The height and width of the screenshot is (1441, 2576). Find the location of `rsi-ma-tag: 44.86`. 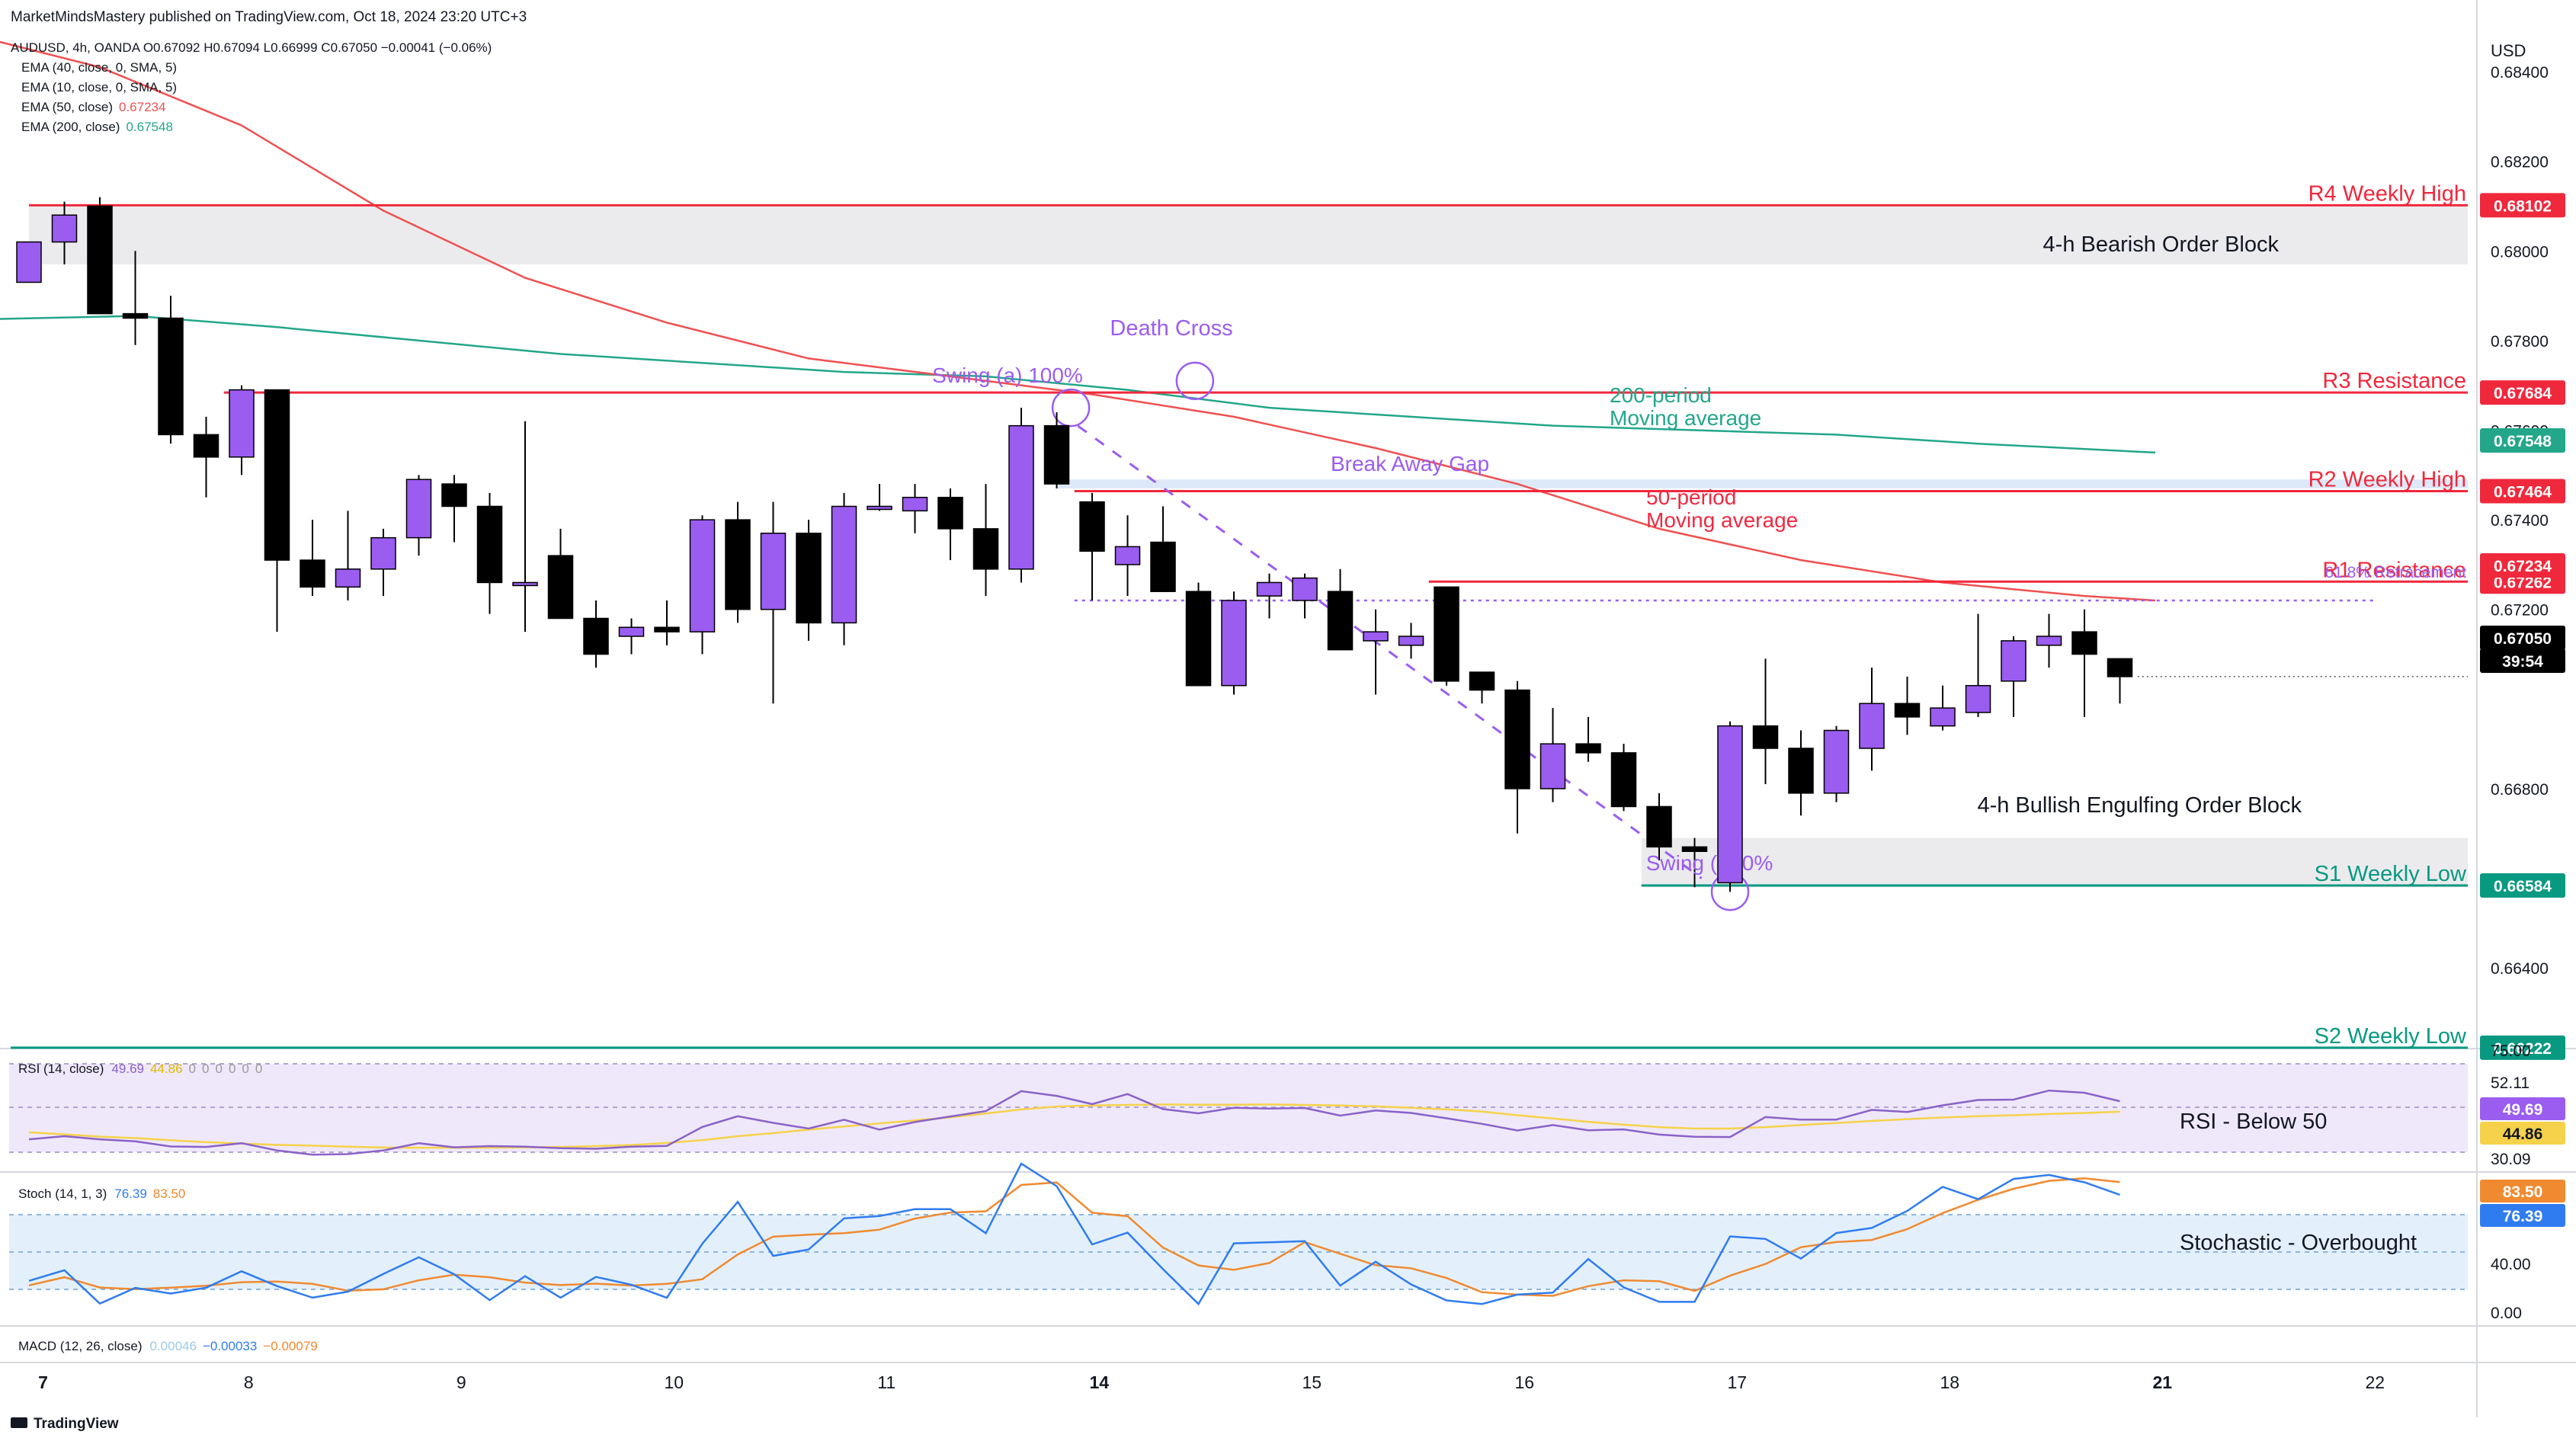

rsi-ma-tag: 44.86 is located at coordinates (2523, 1134).